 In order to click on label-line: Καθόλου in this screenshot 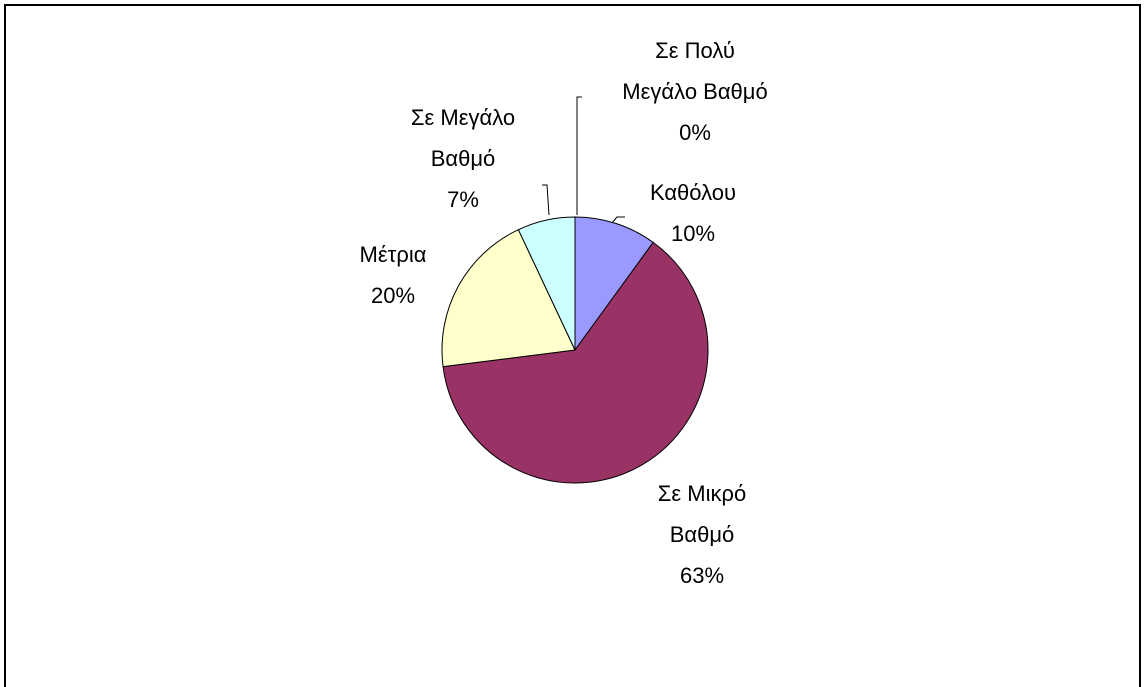, I will do `click(693, 192)`.